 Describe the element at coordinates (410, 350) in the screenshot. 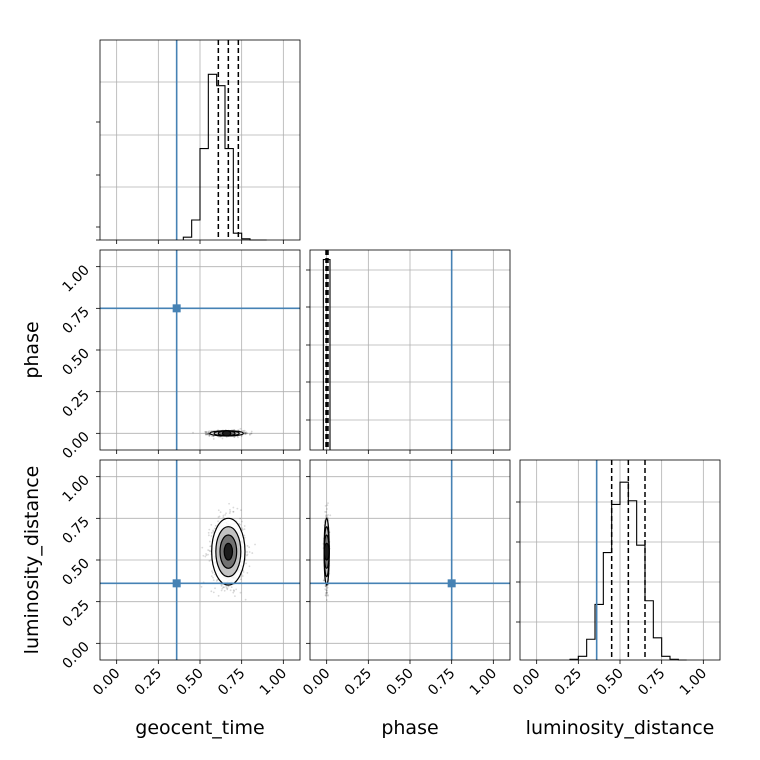

I see `panel-grid` at that location.